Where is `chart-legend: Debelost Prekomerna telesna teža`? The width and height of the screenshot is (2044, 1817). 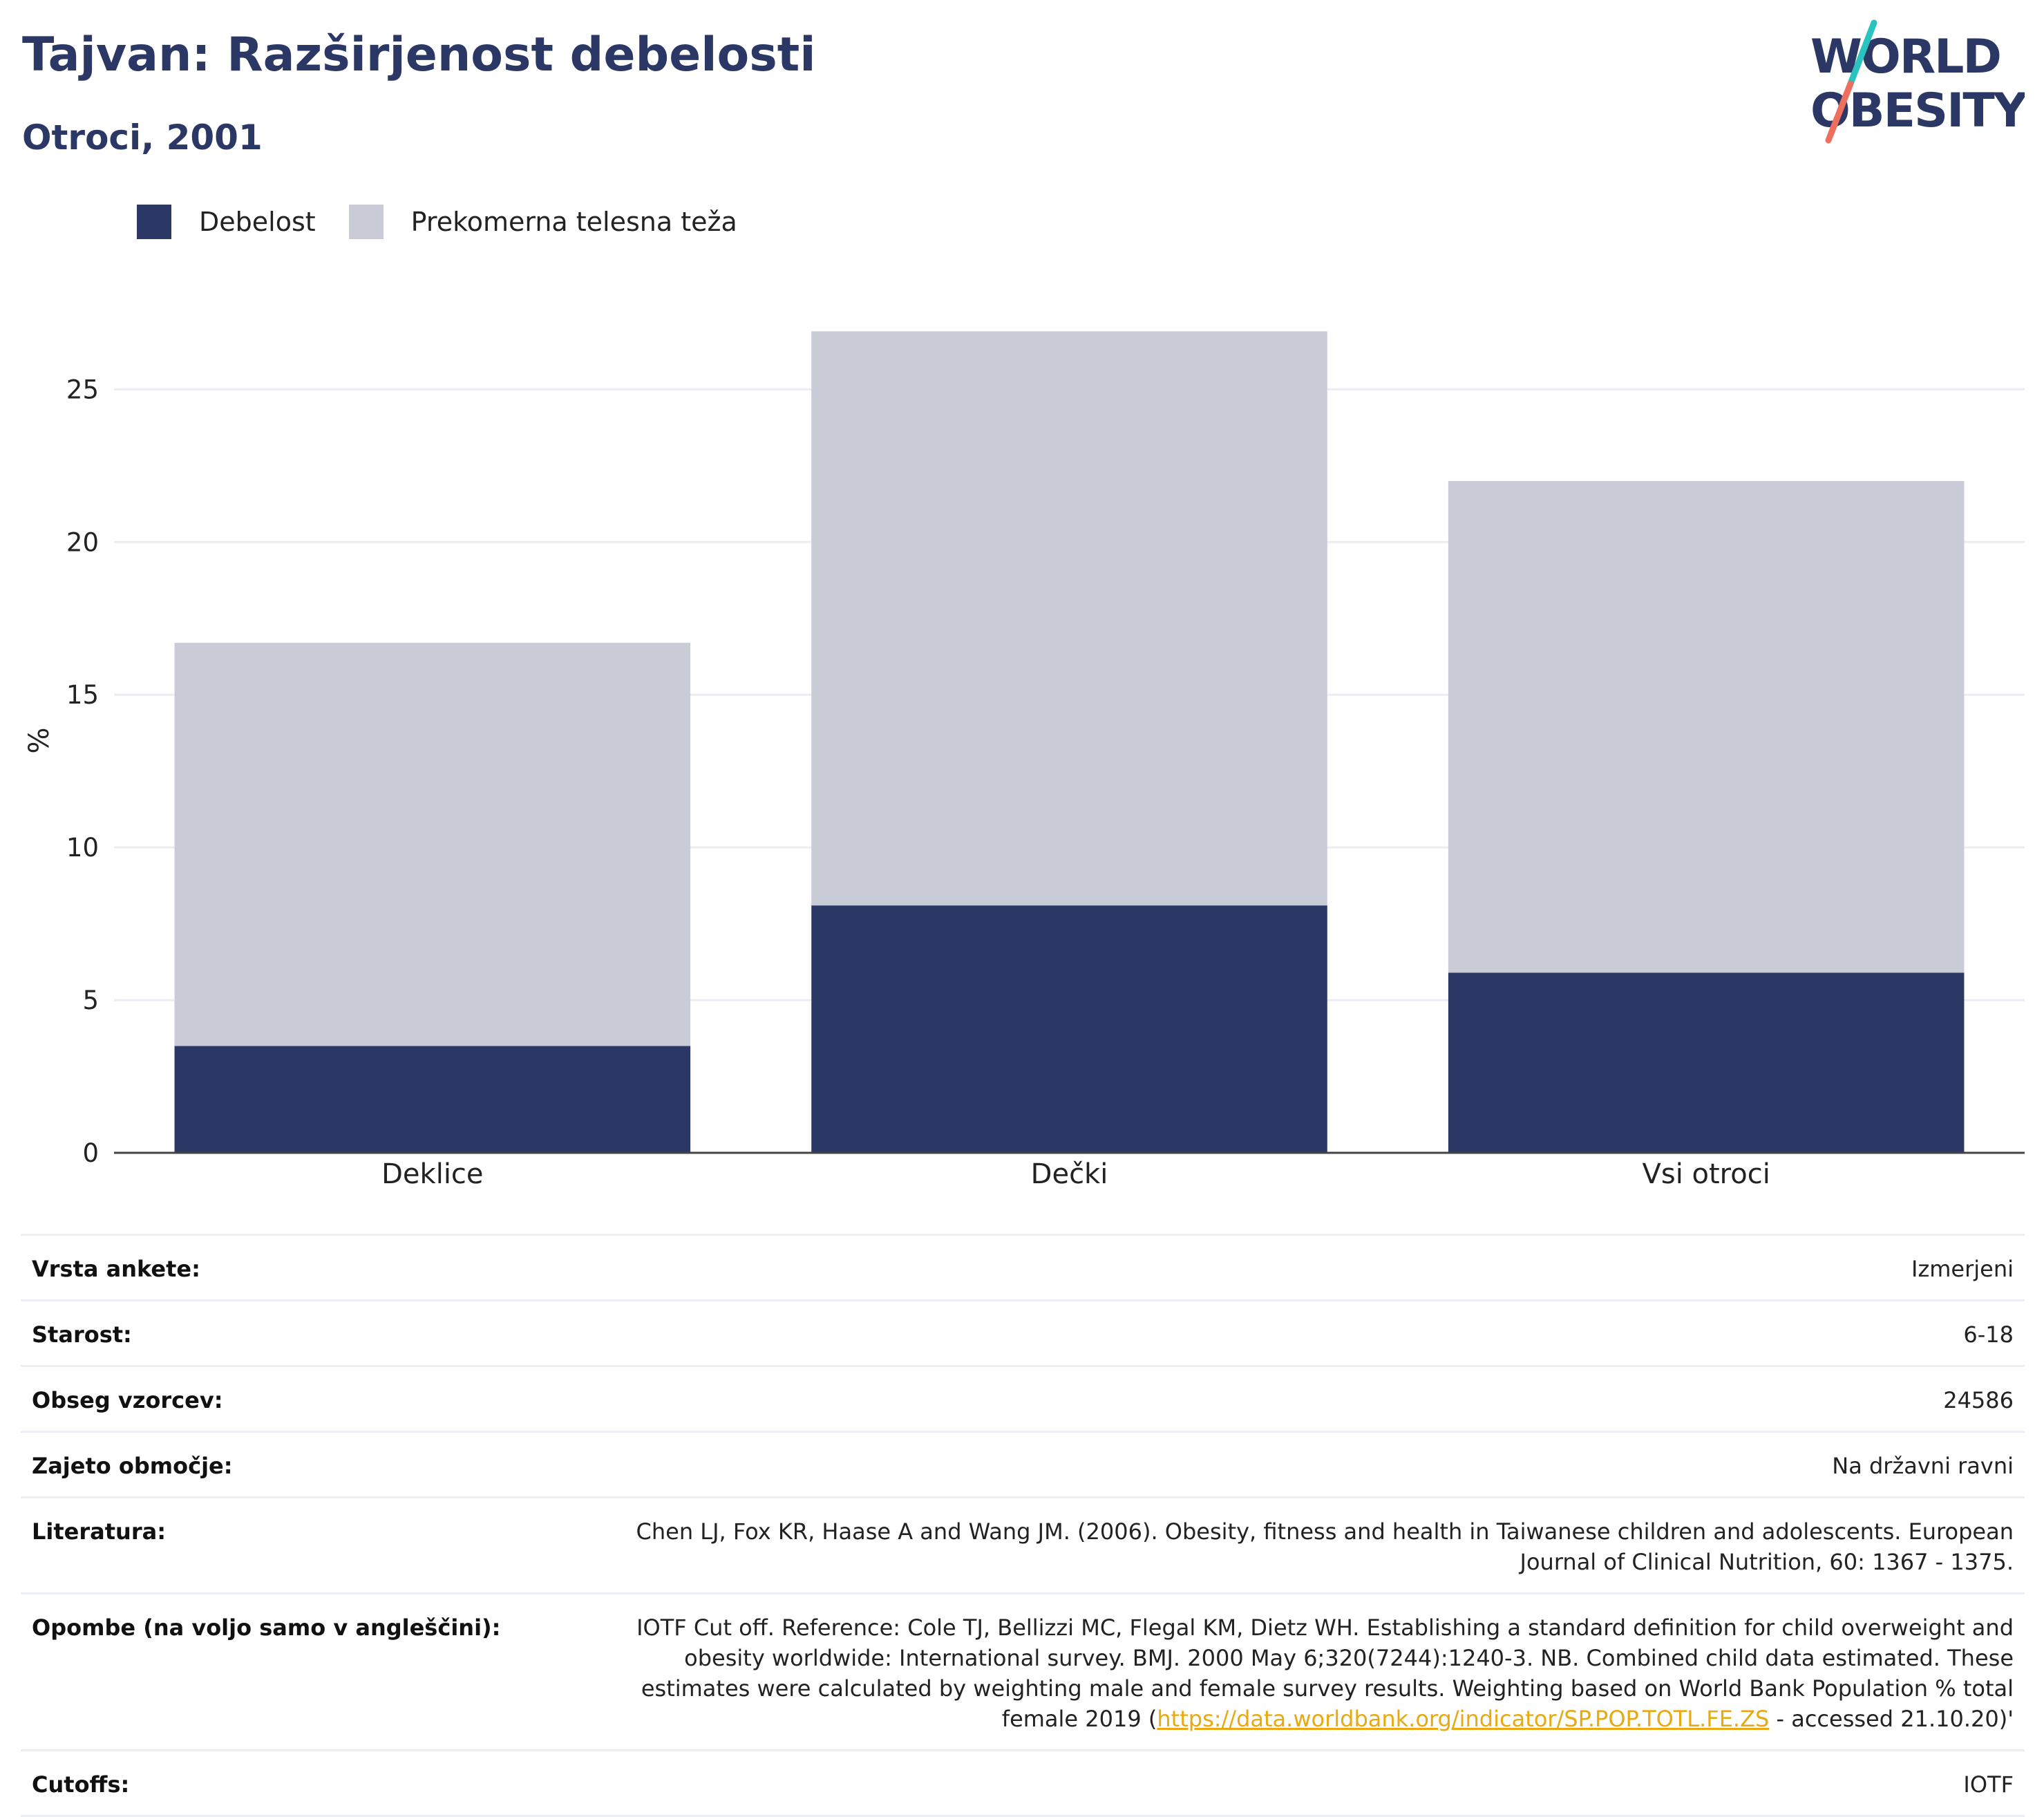 chart-legend: Debelost Prekomerna telesna teža is located at coordinates (453, 222).